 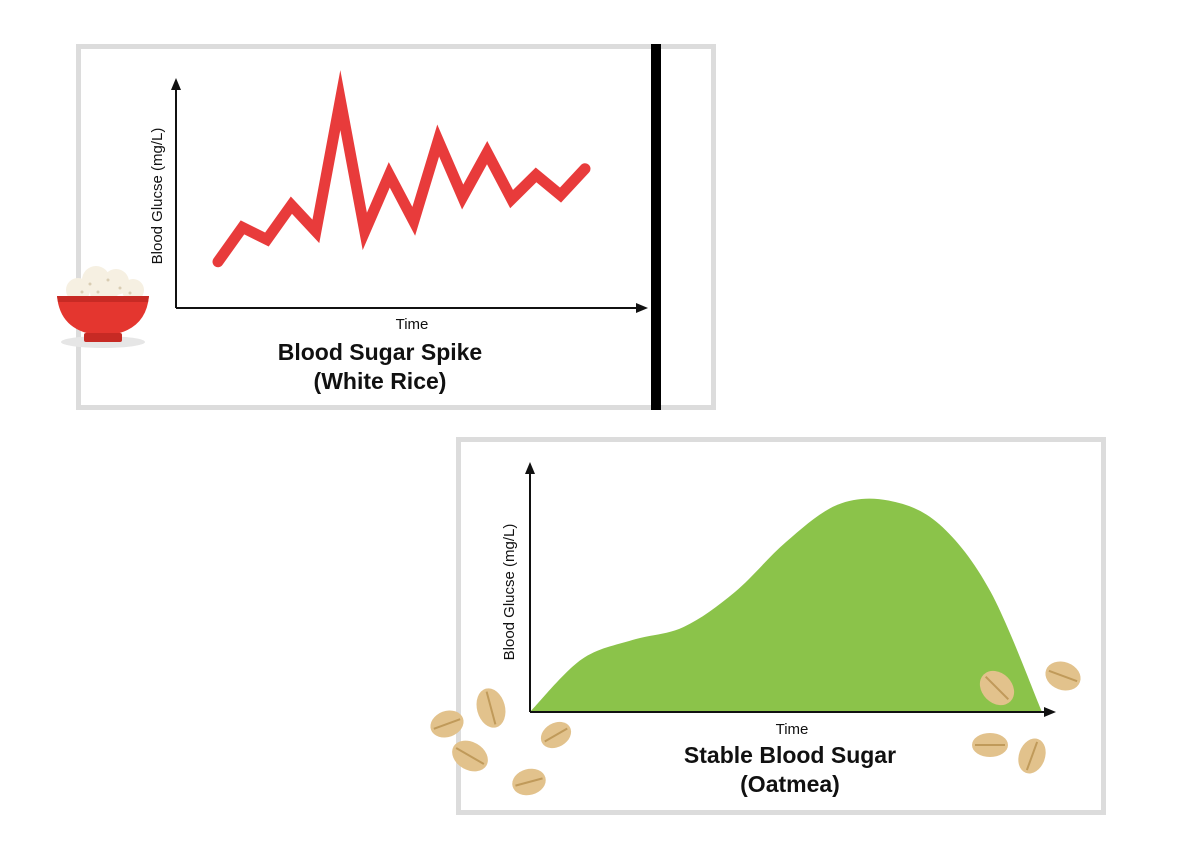 I want to click on divider-bar, so click(x=656, y=227).